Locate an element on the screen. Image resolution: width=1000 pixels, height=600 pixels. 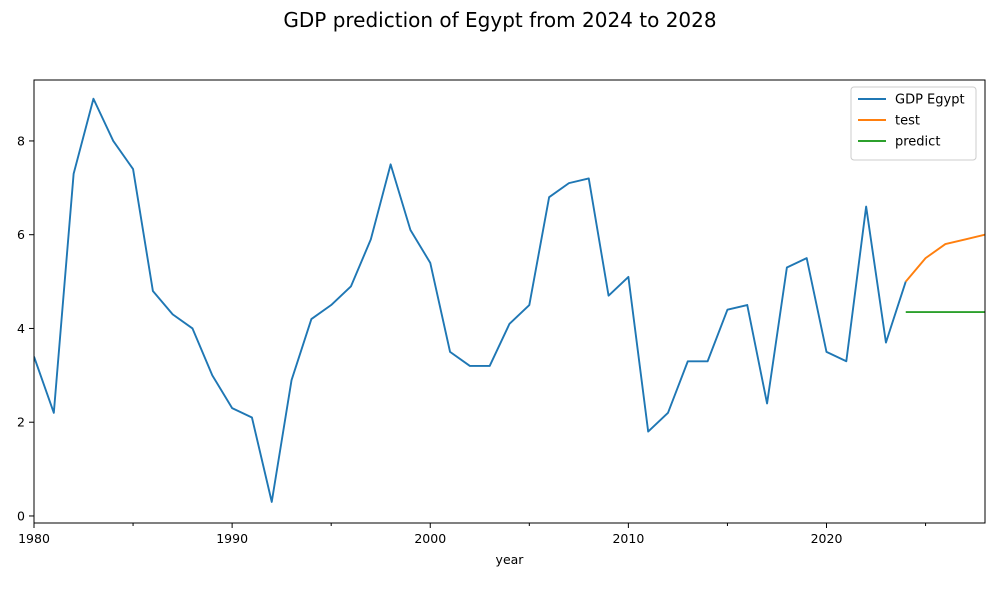
x-tick-label: 2020 is located at coordinates (827, 538).